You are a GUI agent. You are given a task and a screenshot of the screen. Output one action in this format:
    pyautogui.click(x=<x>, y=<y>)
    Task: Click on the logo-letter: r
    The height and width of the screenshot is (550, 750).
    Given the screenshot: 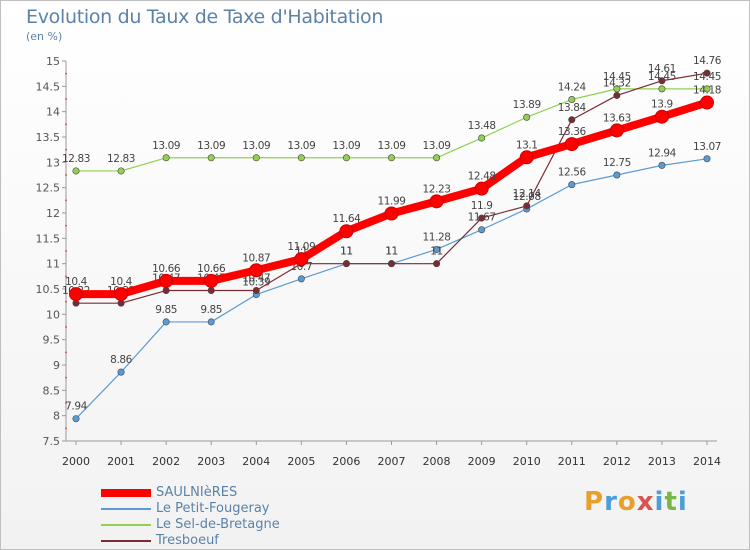 What is the action you would take?
    pyautogui.click(x=611, y=502)
    